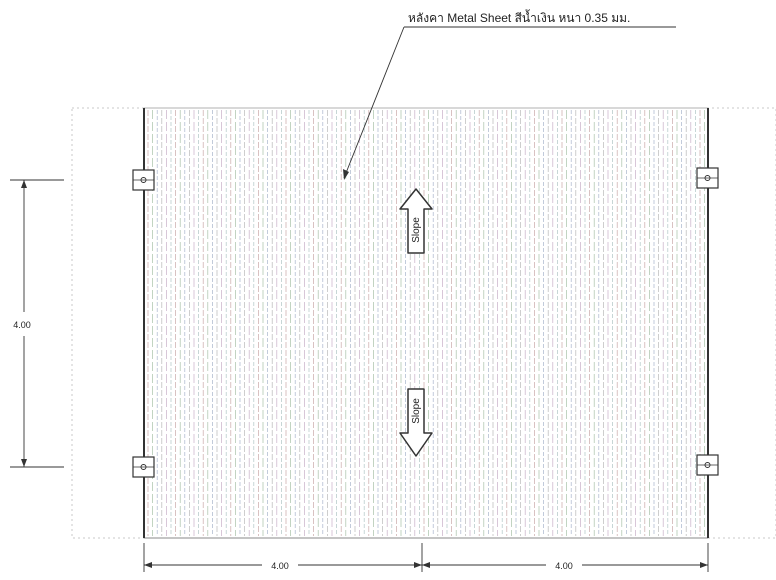  Describe the element at coordinates (416, 411) in the screenshot. I see `slope-down-label: Slope` at that location.